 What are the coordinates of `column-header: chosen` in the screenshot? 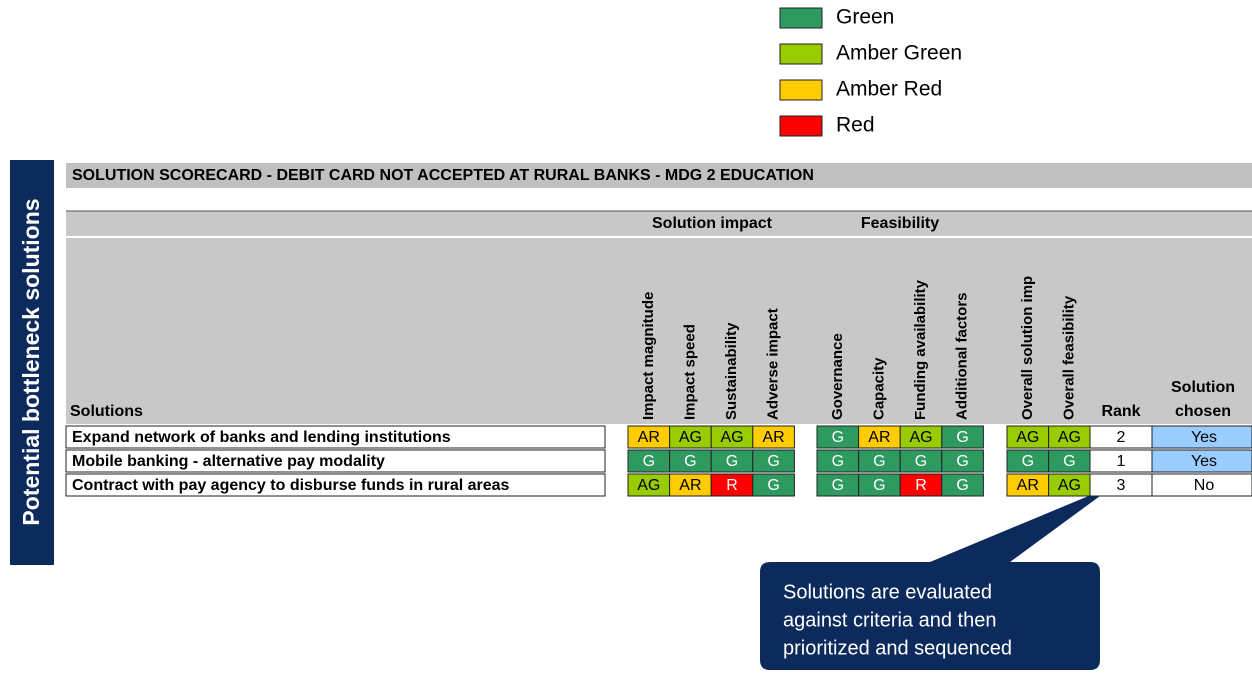 It's located at (1203, 411).